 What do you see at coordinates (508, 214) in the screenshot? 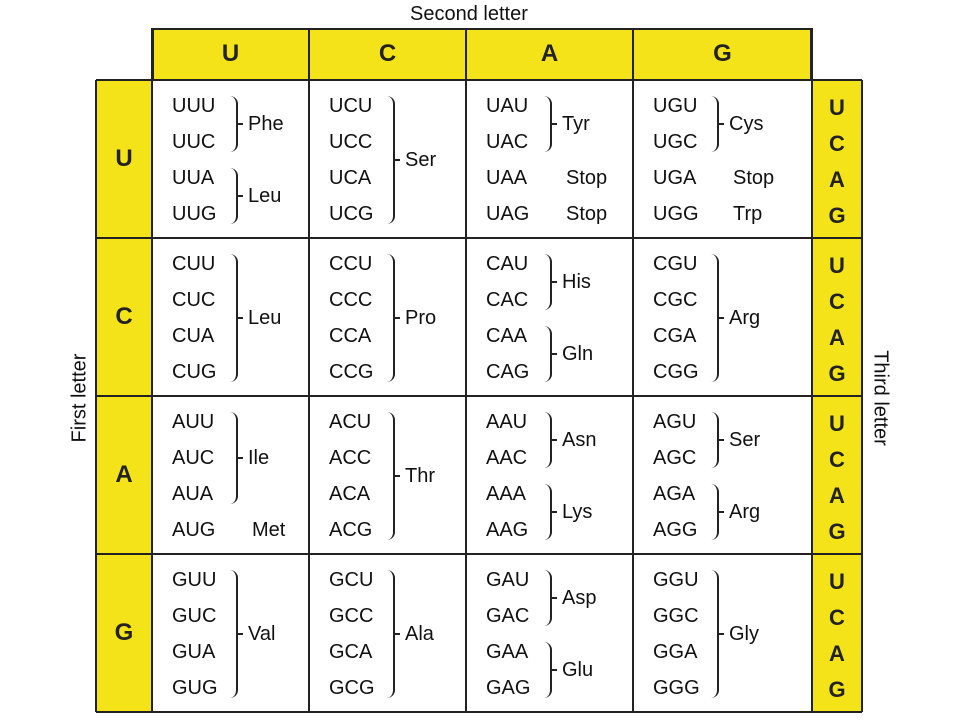
I see `codon-UAG: UAG` at bounding box center [508, 214].